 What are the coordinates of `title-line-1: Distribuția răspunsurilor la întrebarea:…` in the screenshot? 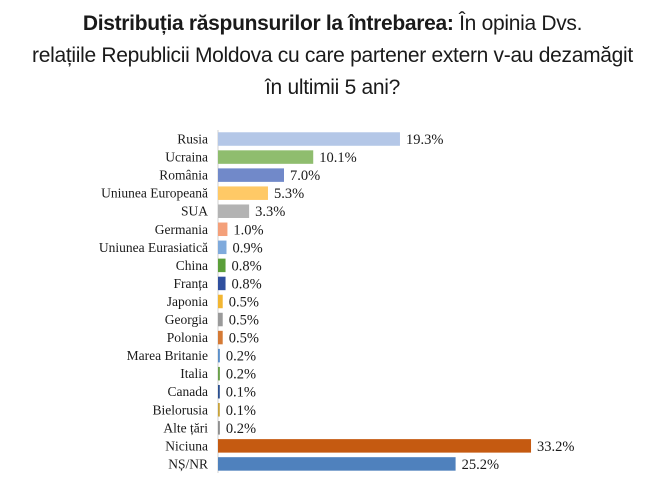 It's located at (332, 24).